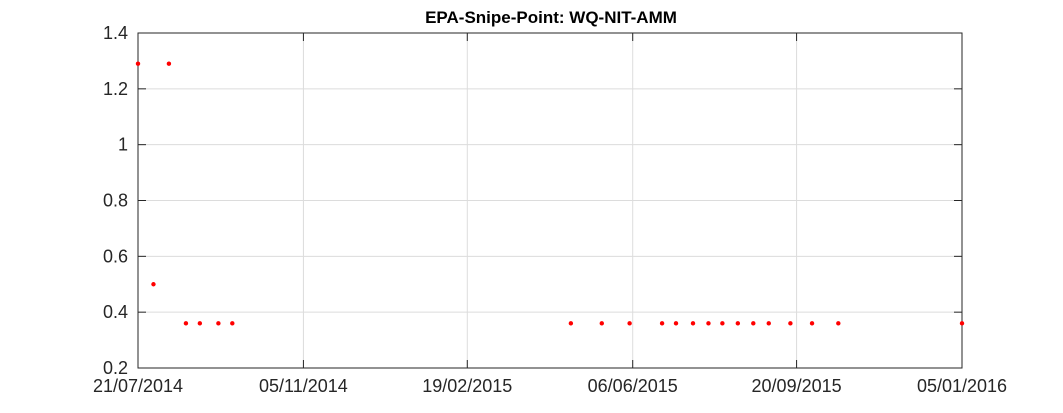 This screenshot has height=413, width=1063. Describe the element at coordinates (115, 368) in the screenshot. I see `y-tick-label: 0.2` at that location.